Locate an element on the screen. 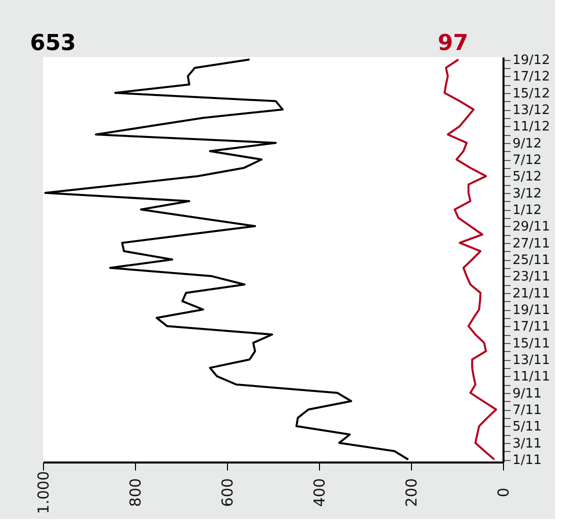 Image resolution: width=567 pixels, height=531 pixels. y-tick-label: 17/12 is located at coordinates (531, 77).